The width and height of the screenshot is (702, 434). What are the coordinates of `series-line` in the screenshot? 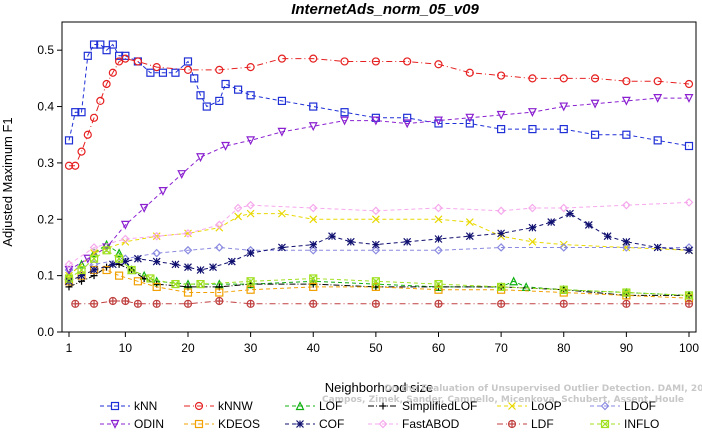 It's located at (378, 258).